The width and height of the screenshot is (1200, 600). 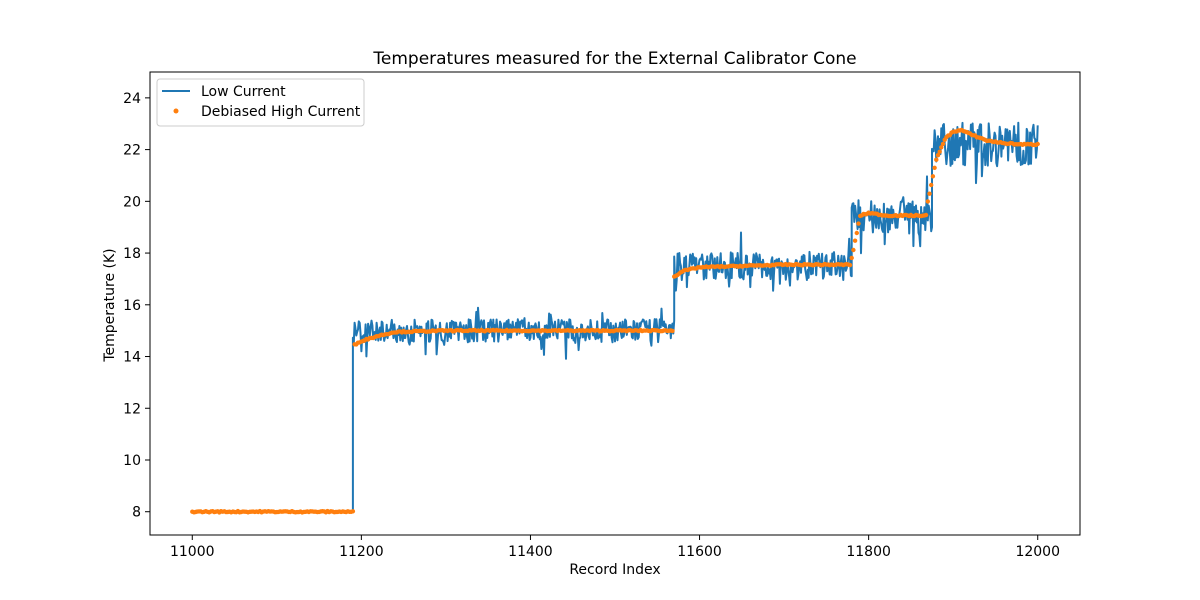 I want to click on legend: Low Current Debiased High Current, so click(x=260, y=102).